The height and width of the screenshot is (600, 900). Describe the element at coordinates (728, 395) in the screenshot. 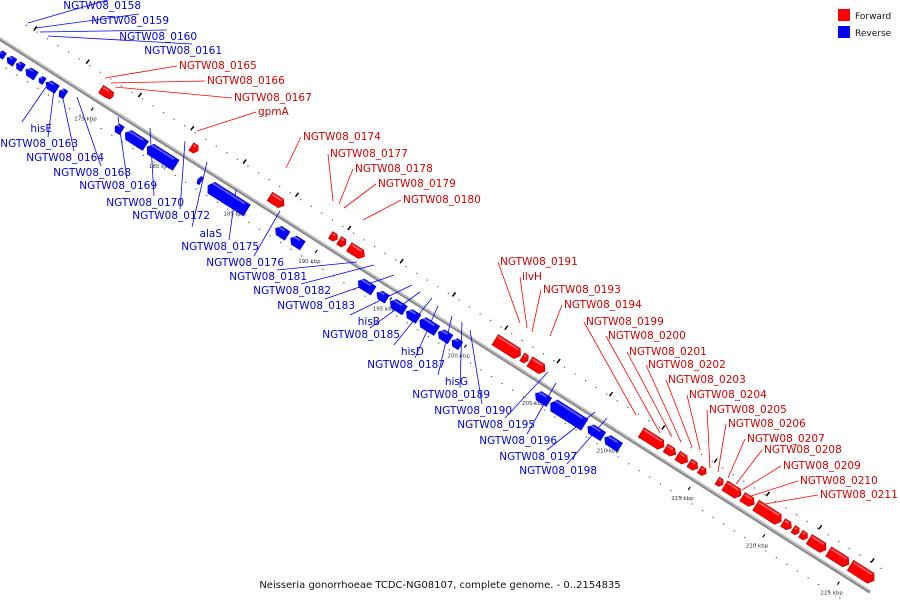

I see `forward-gene-label: NGTW08_0204` at that location.